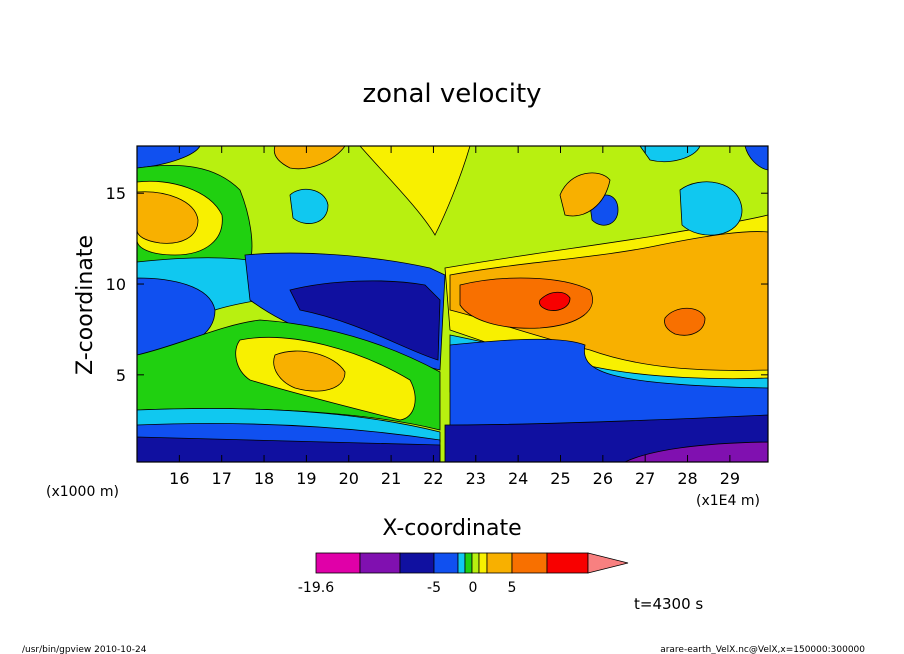 The width and height of the screenshot is (904, 654). What do you see at coordinates (82, 492) in the screenshot?
I see `y-unit-label: (x1000 m)` at bounding box center [82, 492].